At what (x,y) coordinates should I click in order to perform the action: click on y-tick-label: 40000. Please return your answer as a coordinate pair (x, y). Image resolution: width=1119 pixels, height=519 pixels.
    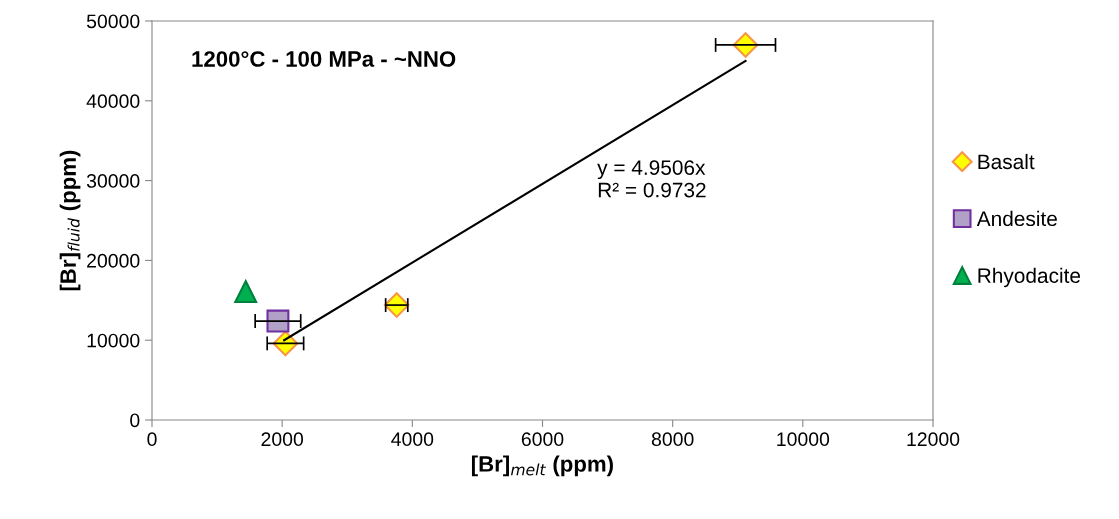
    Looking at the image, I should click on (113, 101).